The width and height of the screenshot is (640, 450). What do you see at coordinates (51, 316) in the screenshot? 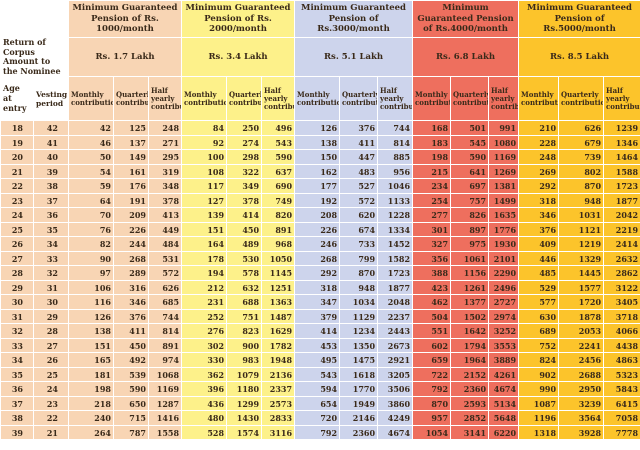
I see `vesting-cell: 29` at bounding box center [51, 316].